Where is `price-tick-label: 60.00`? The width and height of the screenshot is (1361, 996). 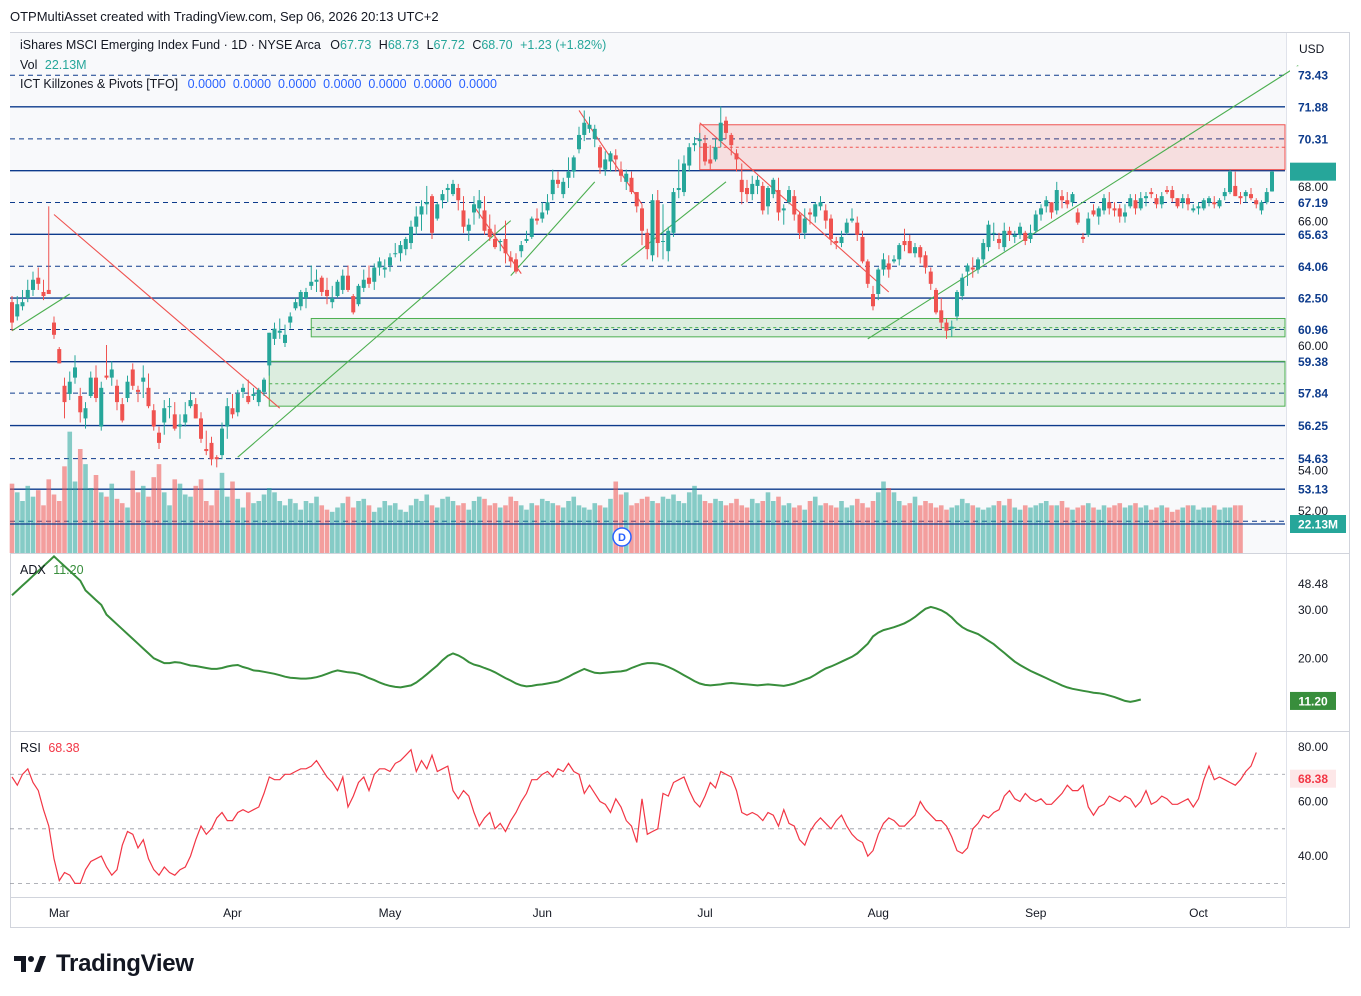 price-tick-label: 60.00 is located at coordinates (1313, 346).